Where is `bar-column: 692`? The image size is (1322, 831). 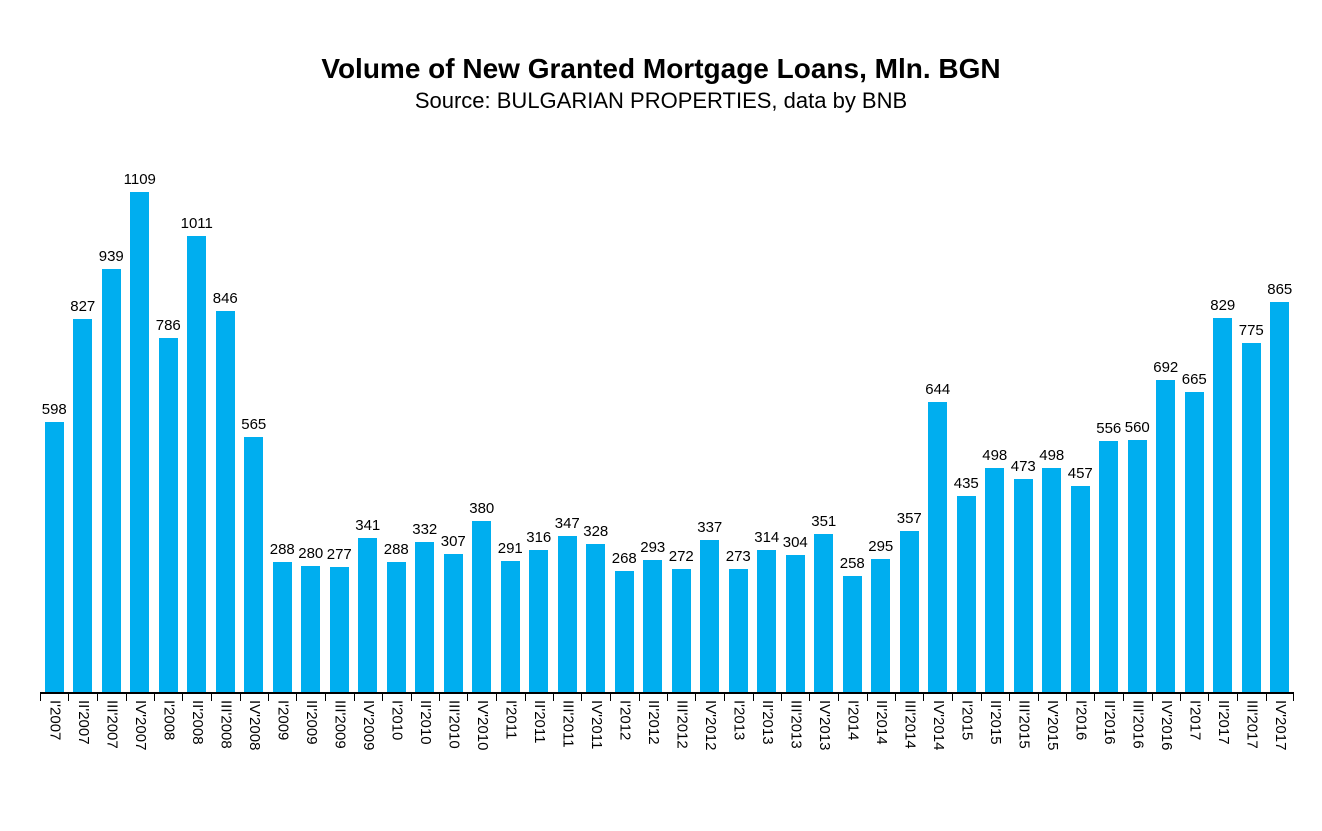
bar-column: 692 is located at coordinates (1166, 525).